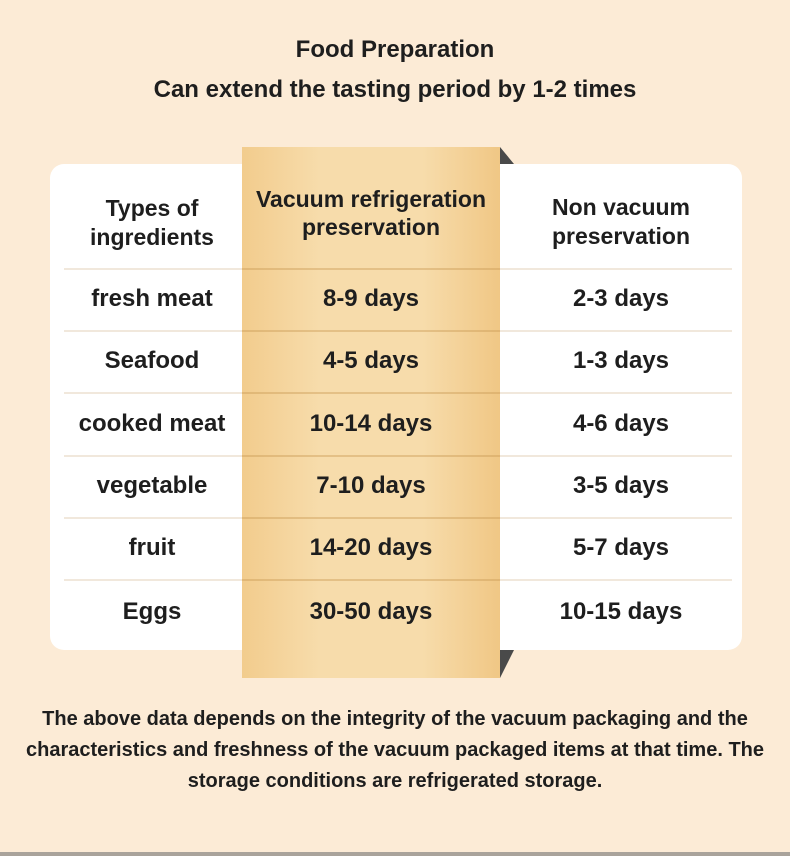  Describe the element at coordinates (507, 155) in the screenshot. I see `ribbon-fold-top` at that location.